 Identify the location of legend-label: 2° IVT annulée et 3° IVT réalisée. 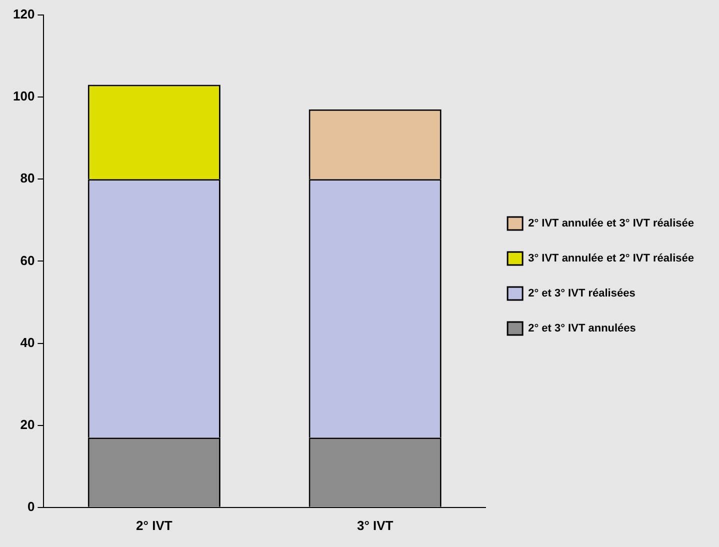
(611, 224).